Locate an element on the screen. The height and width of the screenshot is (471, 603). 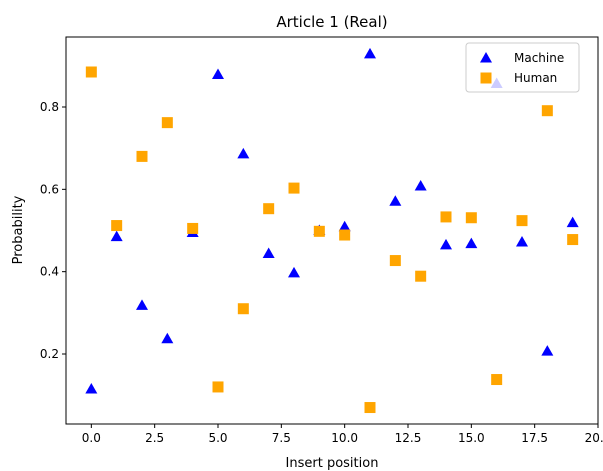
y-tick-label: 0.2 is located at coordinates (49, 354).